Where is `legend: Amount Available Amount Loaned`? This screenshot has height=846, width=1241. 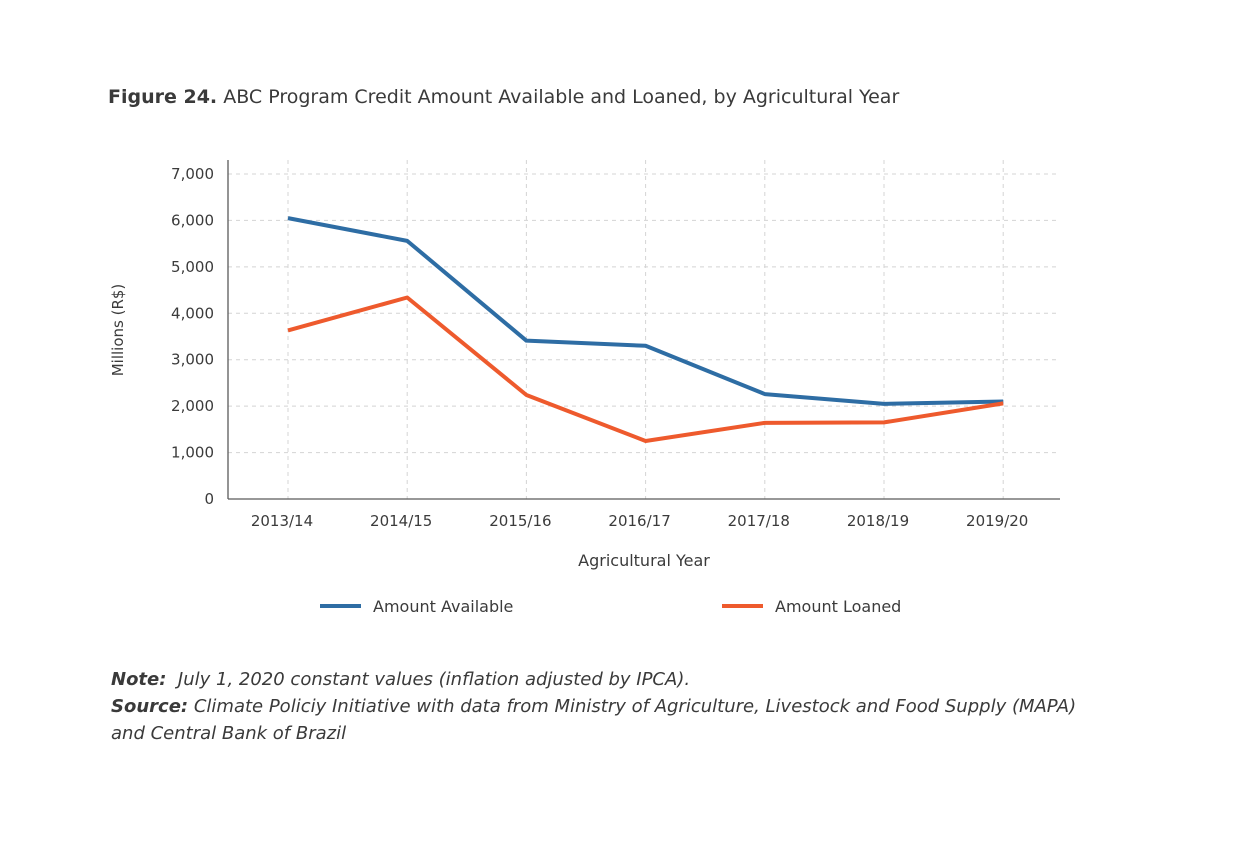 legend: Amount Available Amount Loaned is located at coordinates (610, 606).